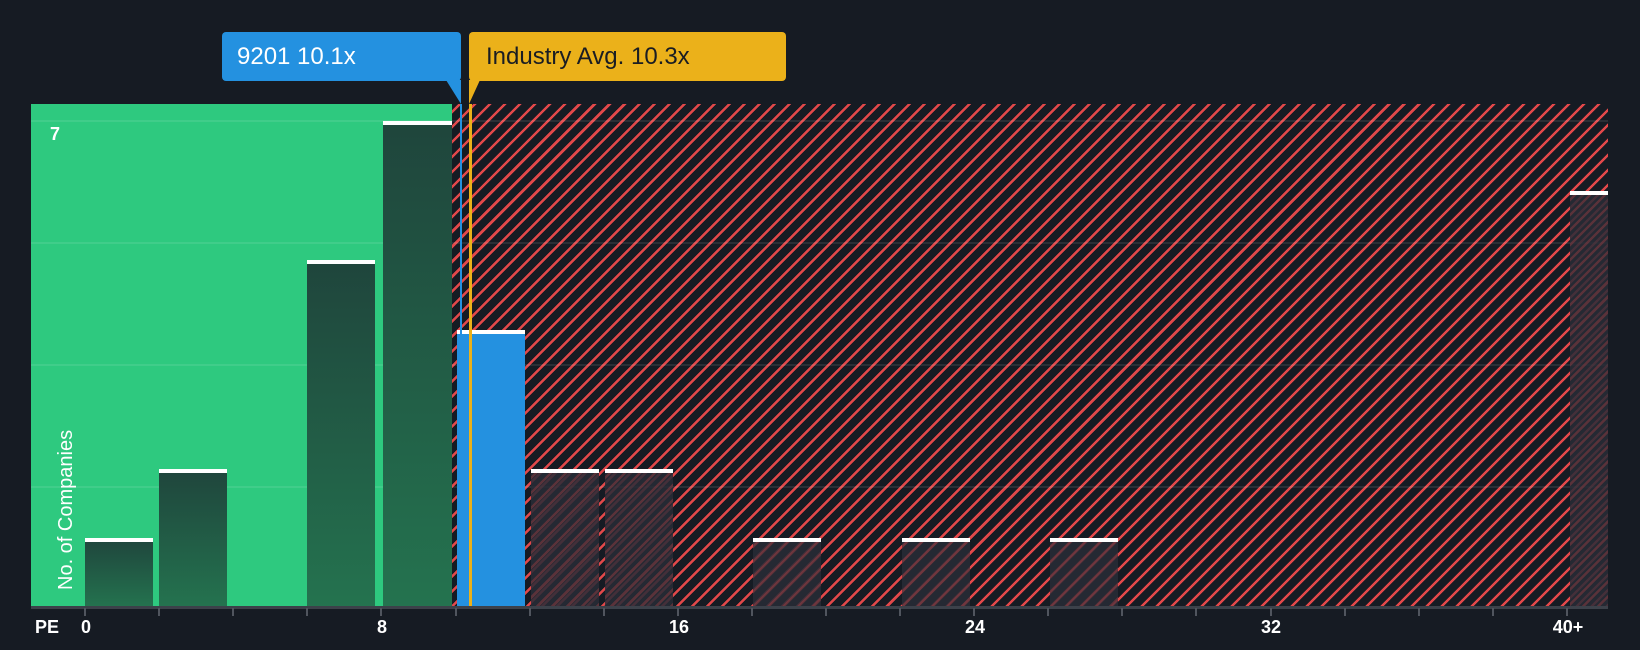 This screenshot has width=1640, height=650. I want to click on x-tick-label-32: 32, so click(1271, 627).